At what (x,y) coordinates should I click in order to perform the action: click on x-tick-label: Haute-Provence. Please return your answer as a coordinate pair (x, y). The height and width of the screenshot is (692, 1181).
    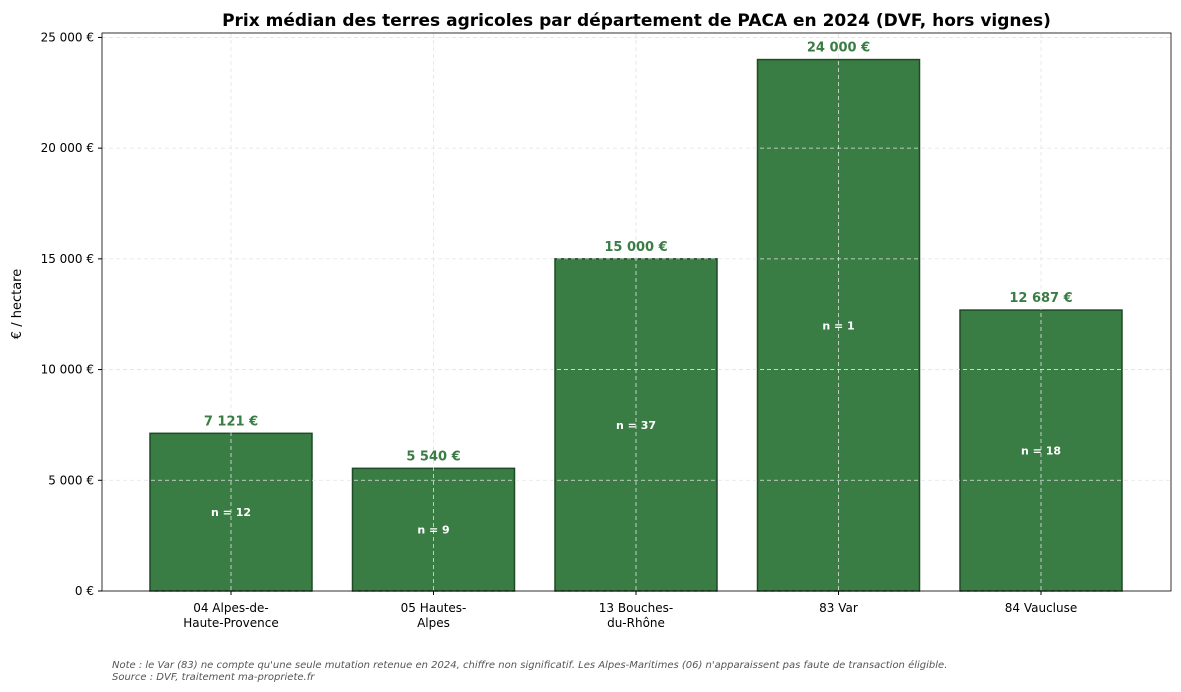
    Looking at the image, I should click on (231, 623).